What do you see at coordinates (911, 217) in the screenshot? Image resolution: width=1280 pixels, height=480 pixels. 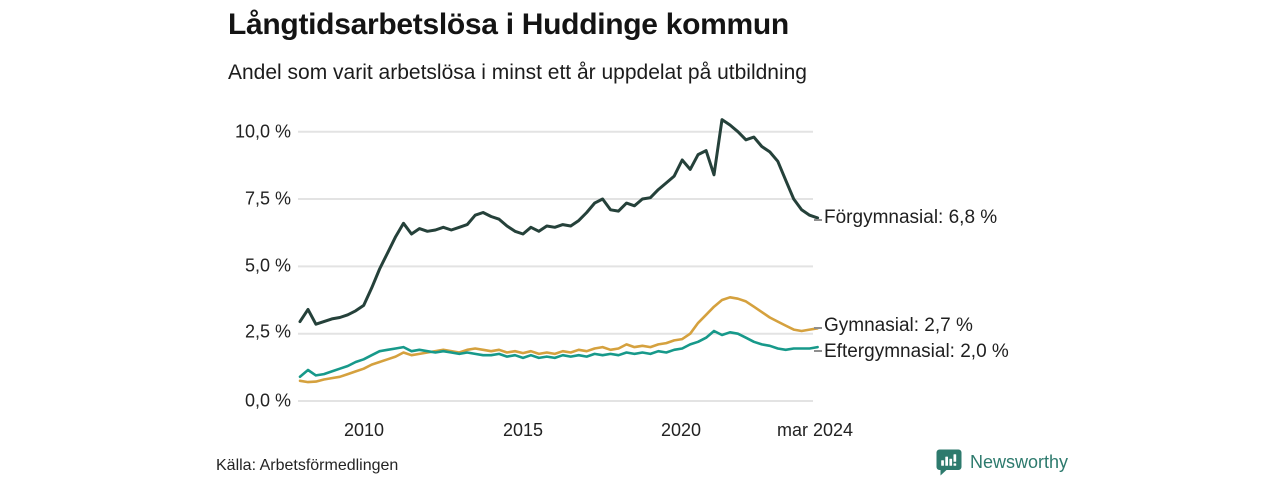 I see `series-label-forgymnasial: Förgymnasial: 6,8 %` at bounding box center [911, 217].